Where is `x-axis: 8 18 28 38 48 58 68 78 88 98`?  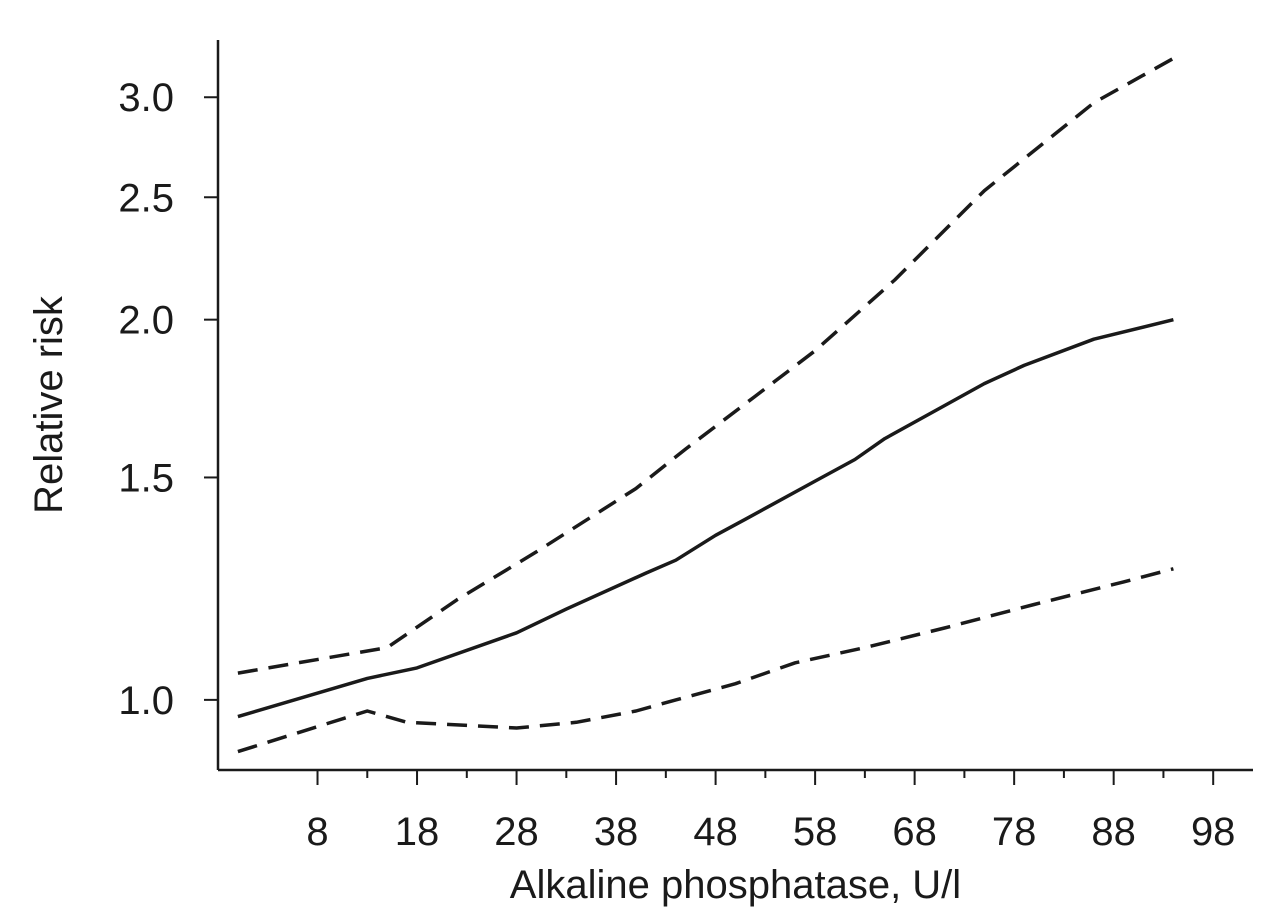
x-axis: 8 18 28 38 48 58 68 78 88 98 is located at coordinates (735, 811).